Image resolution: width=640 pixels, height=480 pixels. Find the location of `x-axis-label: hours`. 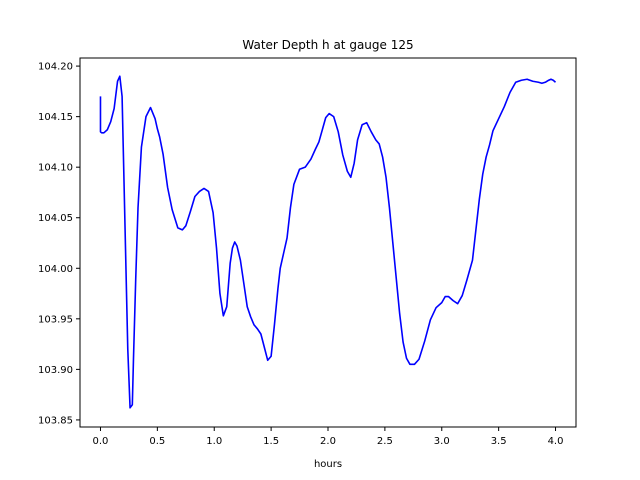

x-axis-label: hours is located at coordinates (328, 464).